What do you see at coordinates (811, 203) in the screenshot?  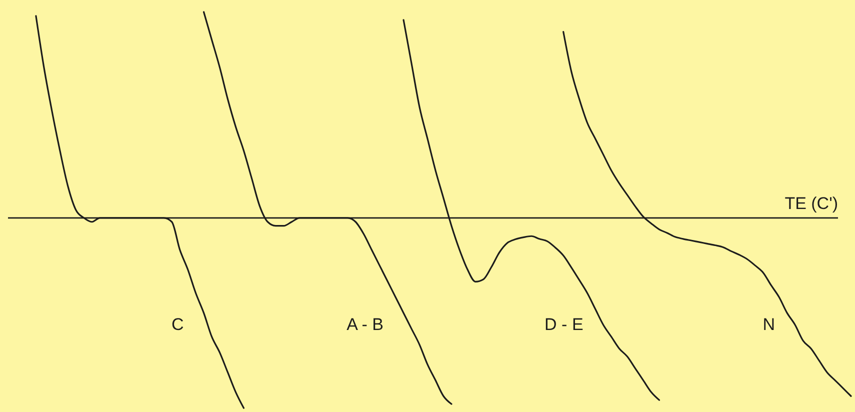 I see `ref-line-label: TE (C')` at bounding box center [811, 203].